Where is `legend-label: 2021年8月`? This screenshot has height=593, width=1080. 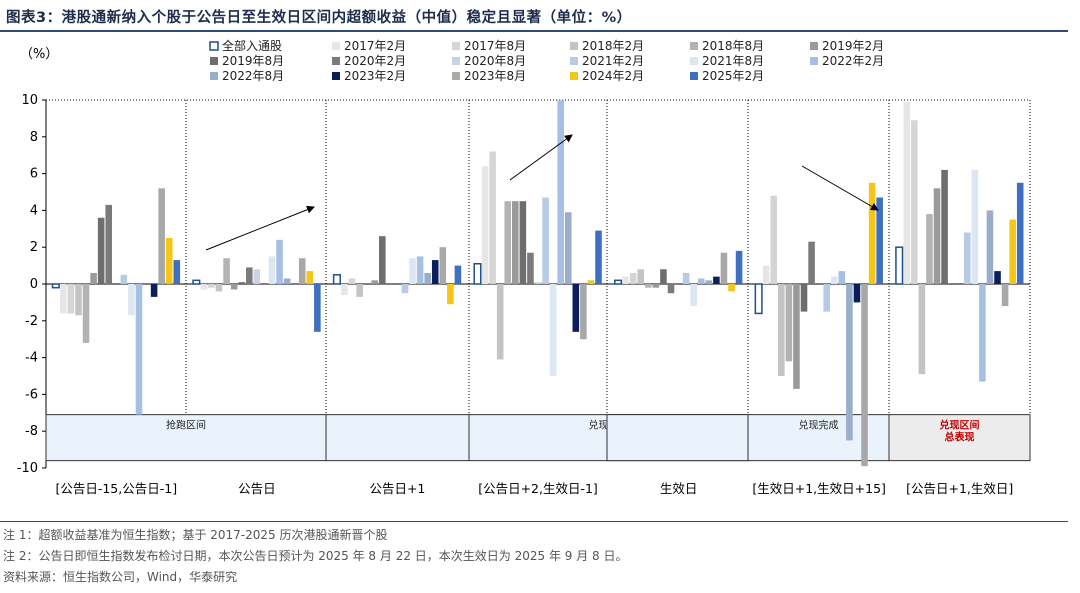 legend-label: 2021年8月 is located at coordinates (733, 61).